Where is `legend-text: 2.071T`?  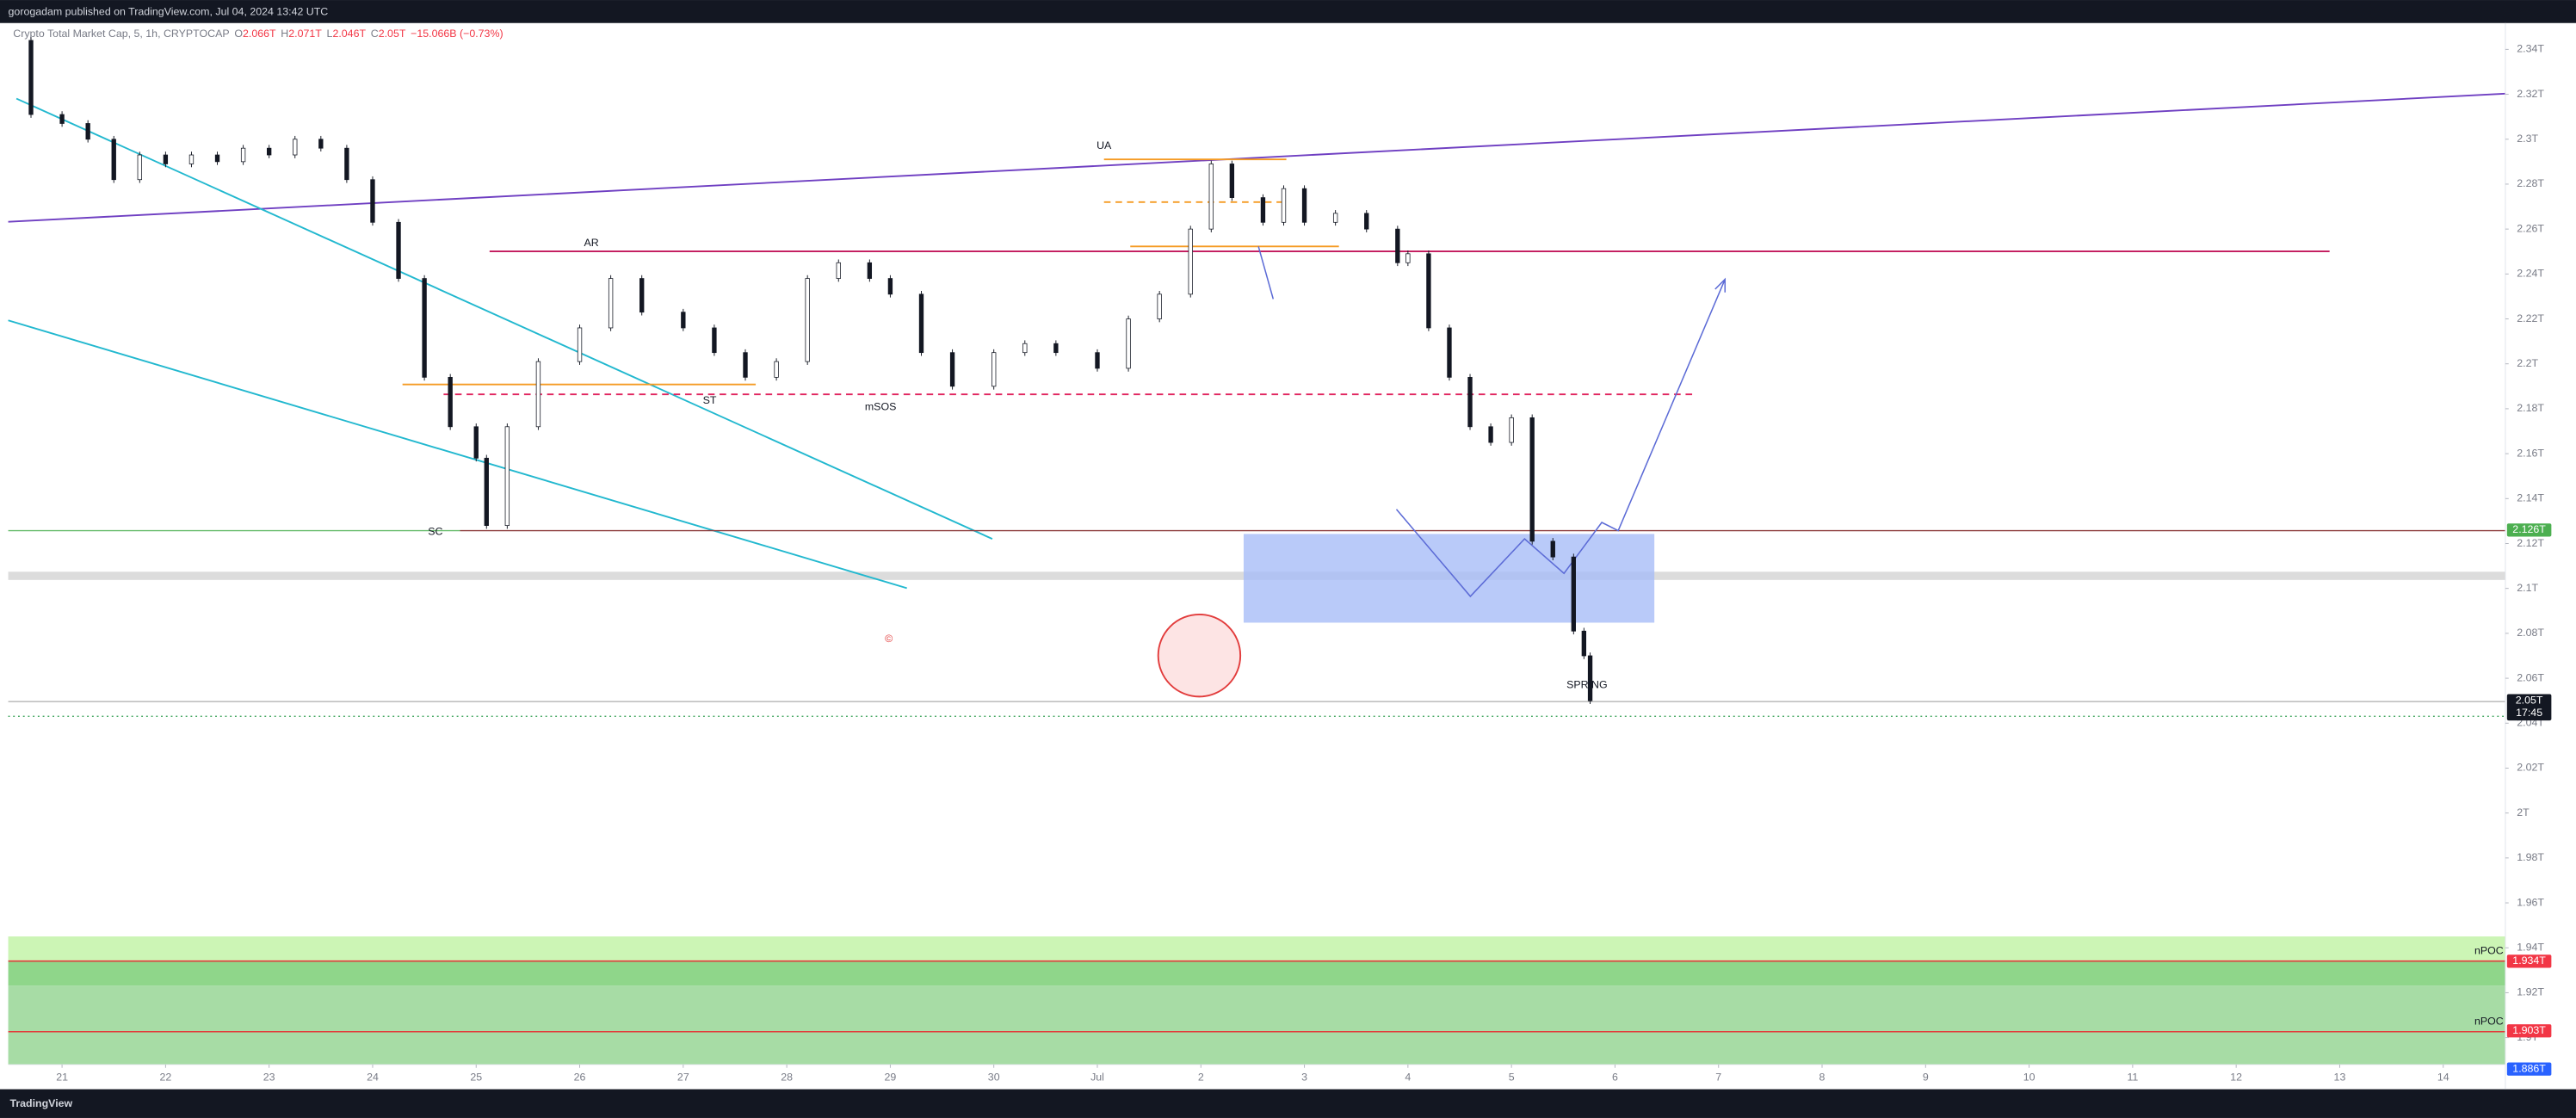
legend-text: 2.071T is located at coordinates (305, 34).